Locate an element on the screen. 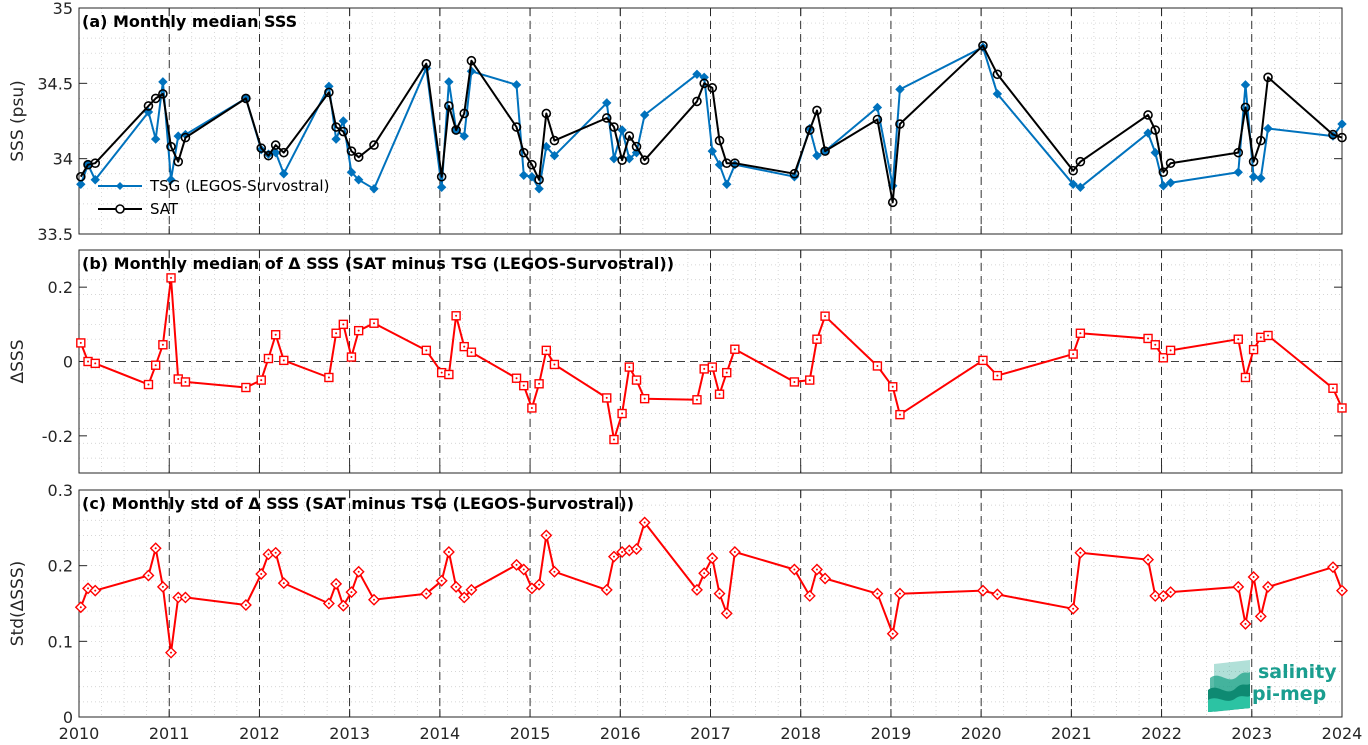 This screenshot has height=745, width=1368. y-tick-label: 0.1 is located at coordinates (60, 641).